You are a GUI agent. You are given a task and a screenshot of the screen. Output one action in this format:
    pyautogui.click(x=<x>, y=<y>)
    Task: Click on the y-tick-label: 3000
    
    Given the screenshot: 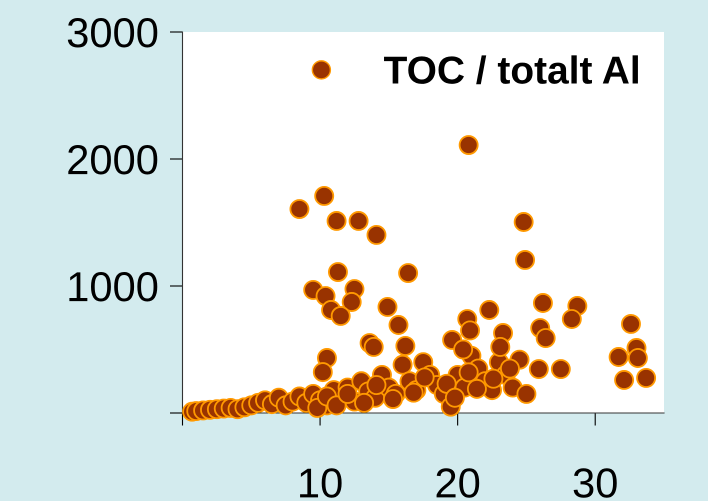 What is the action you would take?
    pyautogui.click(x=113, y=33)
    